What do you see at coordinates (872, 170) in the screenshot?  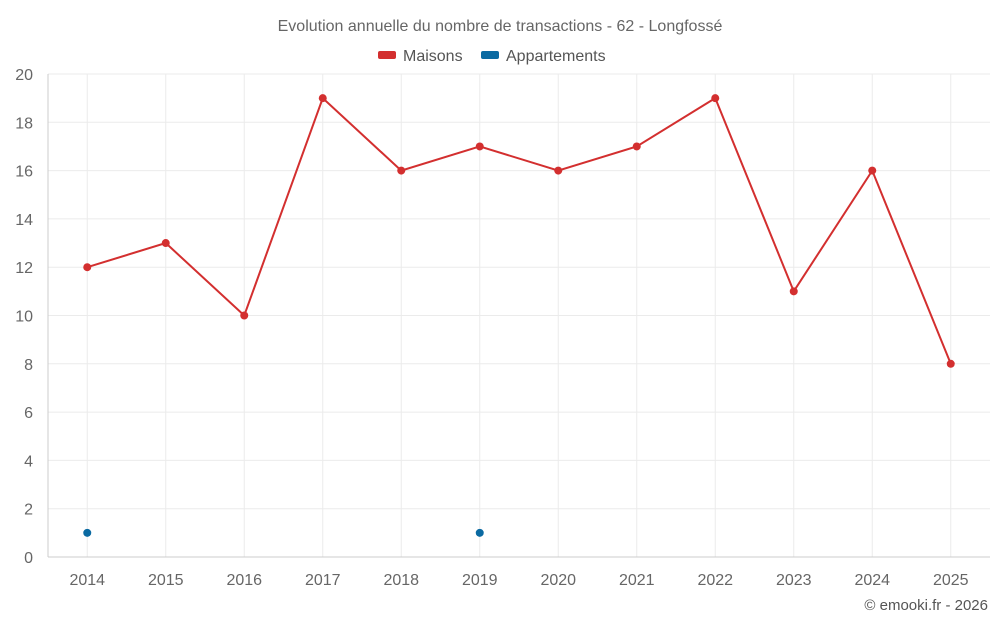 I see `data-point-maisons-2024` at bounding box center [872, 170].